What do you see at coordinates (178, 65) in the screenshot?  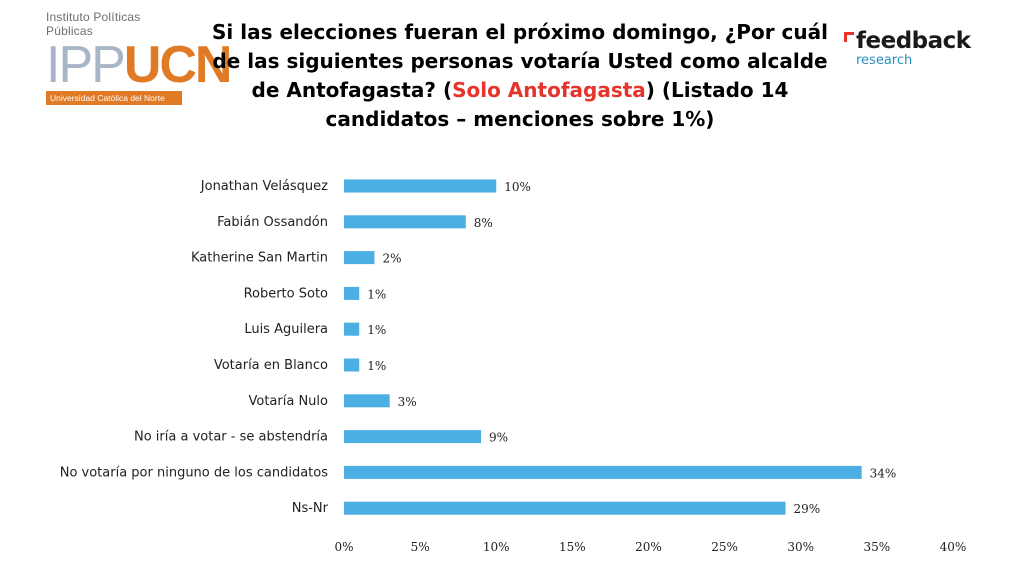 I see `logo-ucn: UCN` at bounding box center [178, 65].